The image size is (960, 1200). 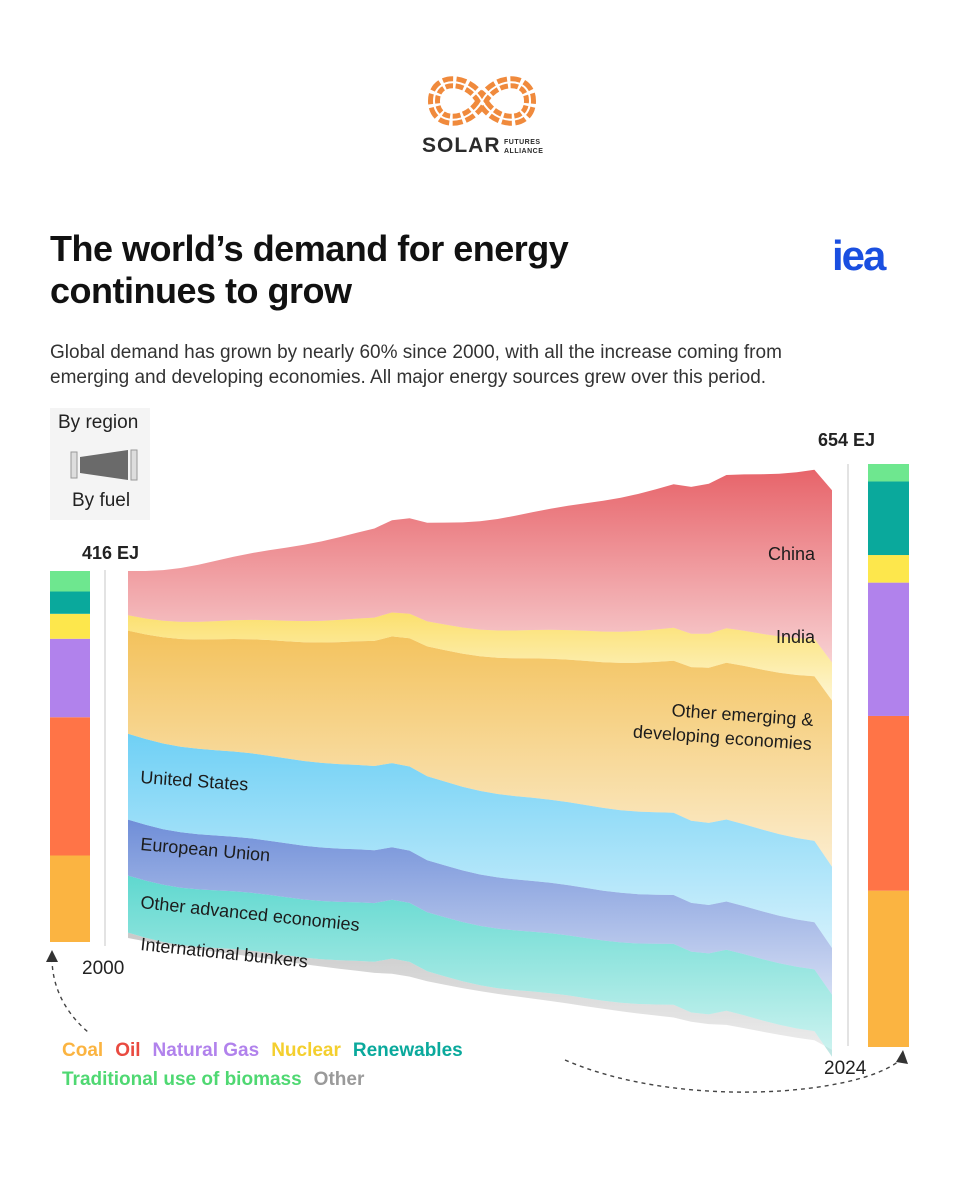 I want to click on title-line-2: continues to grow, so click(x=201, y=290).